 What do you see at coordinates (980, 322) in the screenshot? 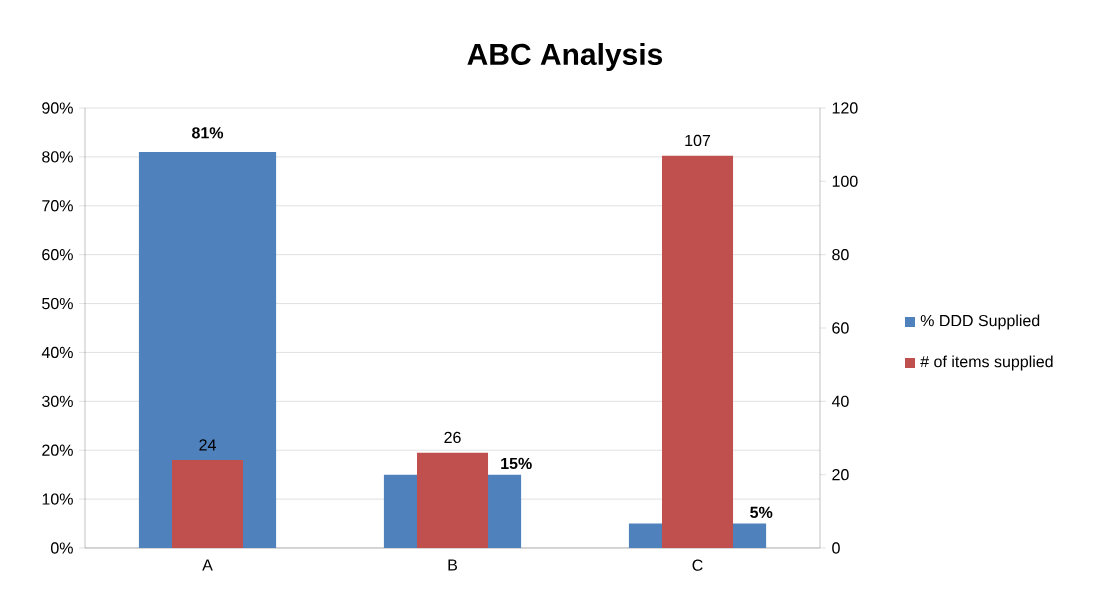
I see `legend-label: % DDD Supplied` at bounding box center [980, 322].